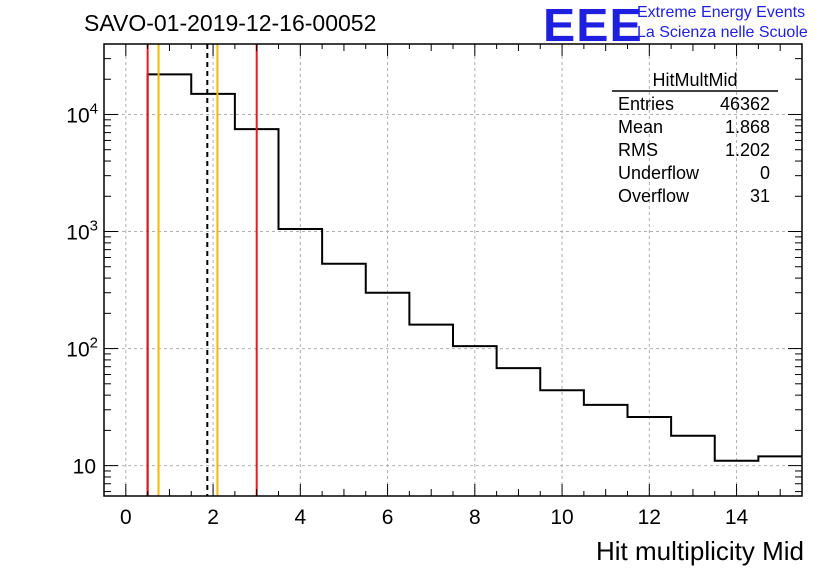  I want to click on logo-tagline-2: La Scienza nelle Scuole, so click(722, 32).